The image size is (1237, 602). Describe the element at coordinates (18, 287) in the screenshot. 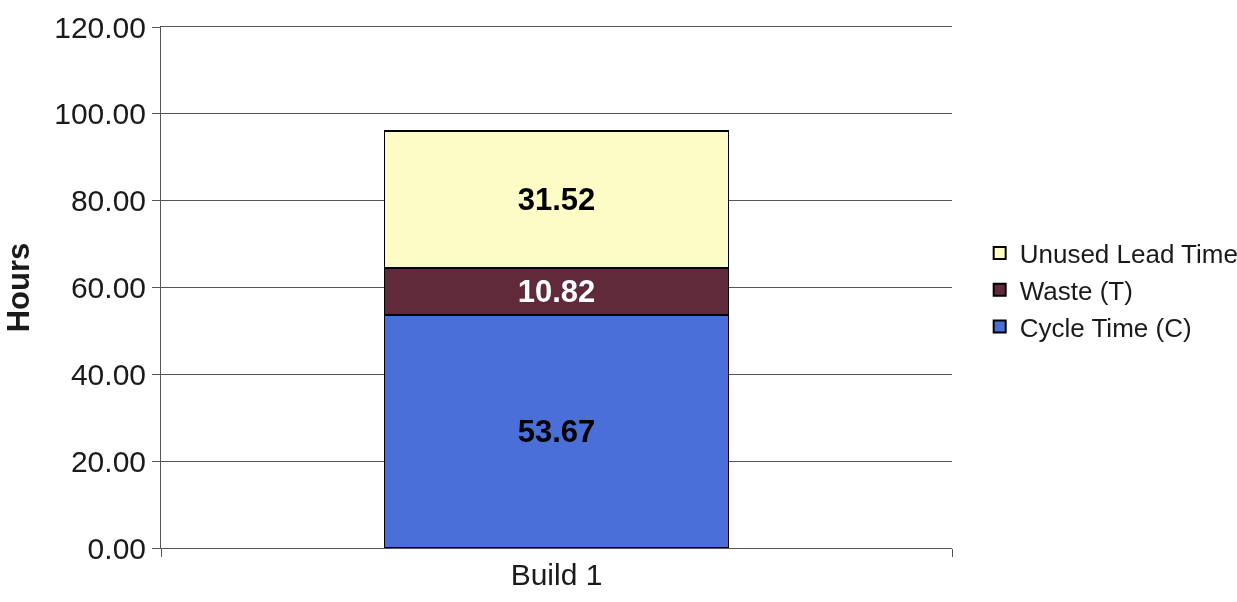

I see `y-axis-title: Hours` at that location.